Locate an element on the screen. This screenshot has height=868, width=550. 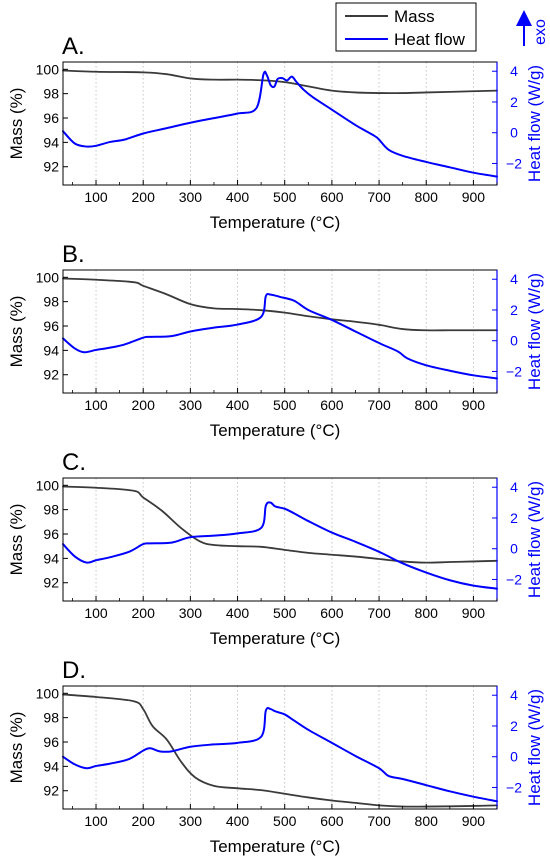
exo-label: exo is located at coordinates (540, 32).